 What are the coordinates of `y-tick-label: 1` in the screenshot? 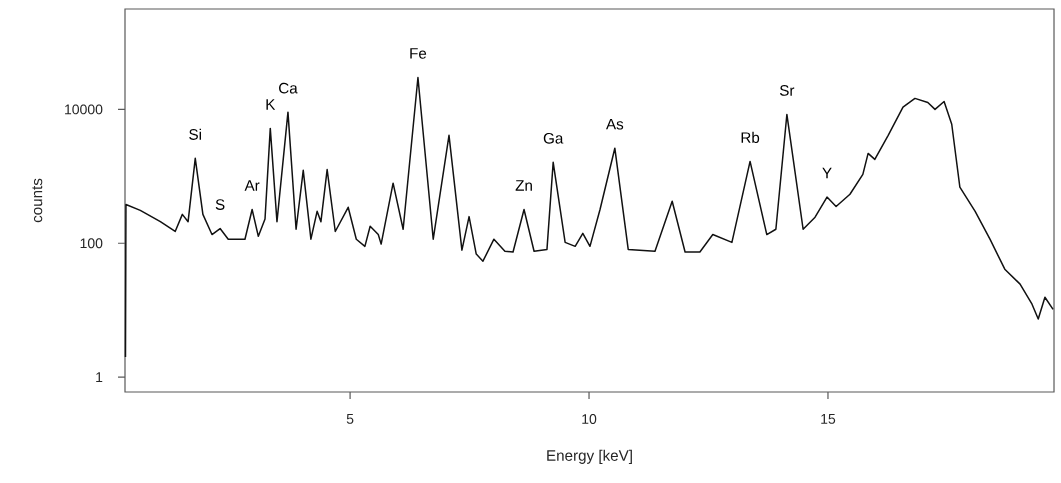 It's located at (99, 377).